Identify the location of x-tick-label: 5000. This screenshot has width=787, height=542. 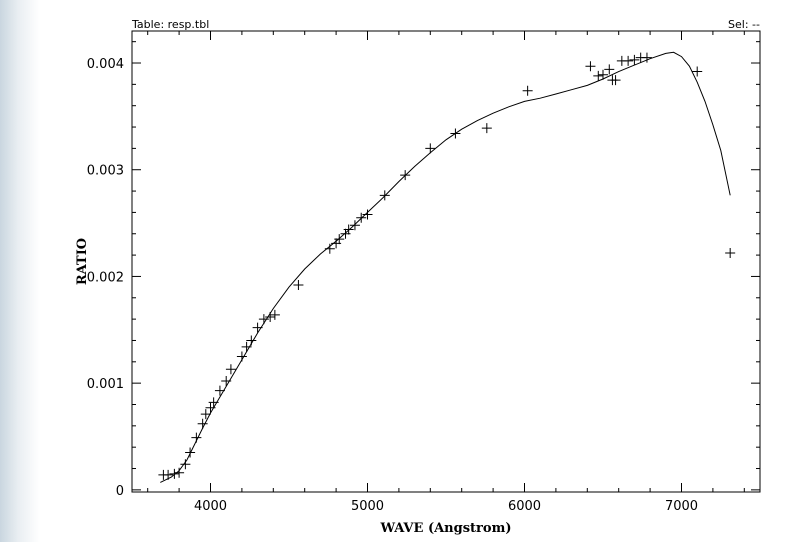
(367, 506).